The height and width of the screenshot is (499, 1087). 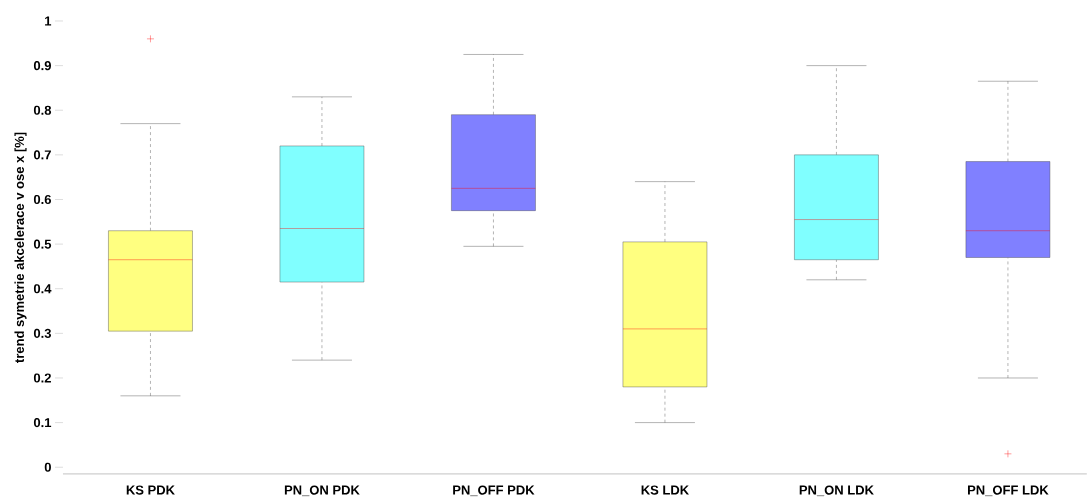 I want to click on x-tick-label: KS PDK, so click(x=150, y=490).